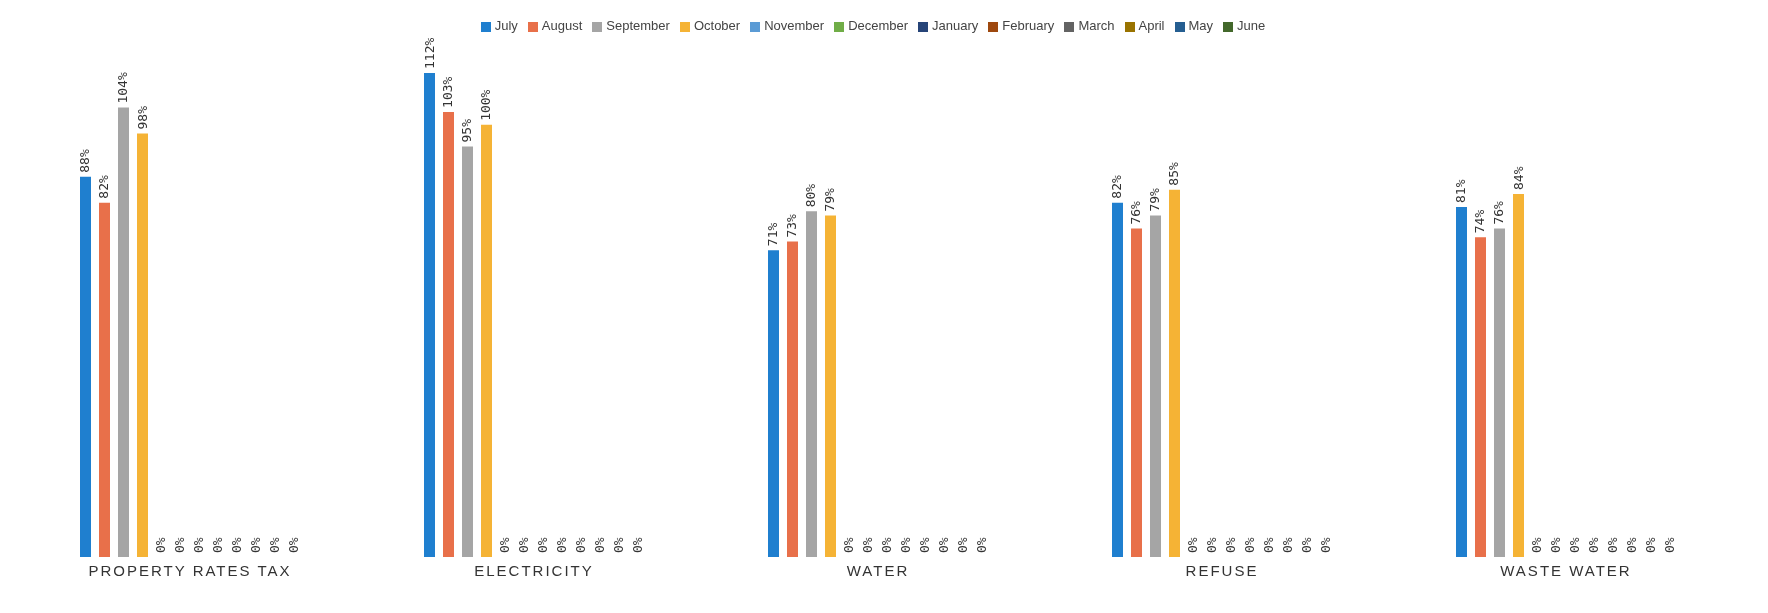 Image resolution: width=1768 pixels, height=613 pixels. I want to click on legend-label: February, so click(1028, 25).